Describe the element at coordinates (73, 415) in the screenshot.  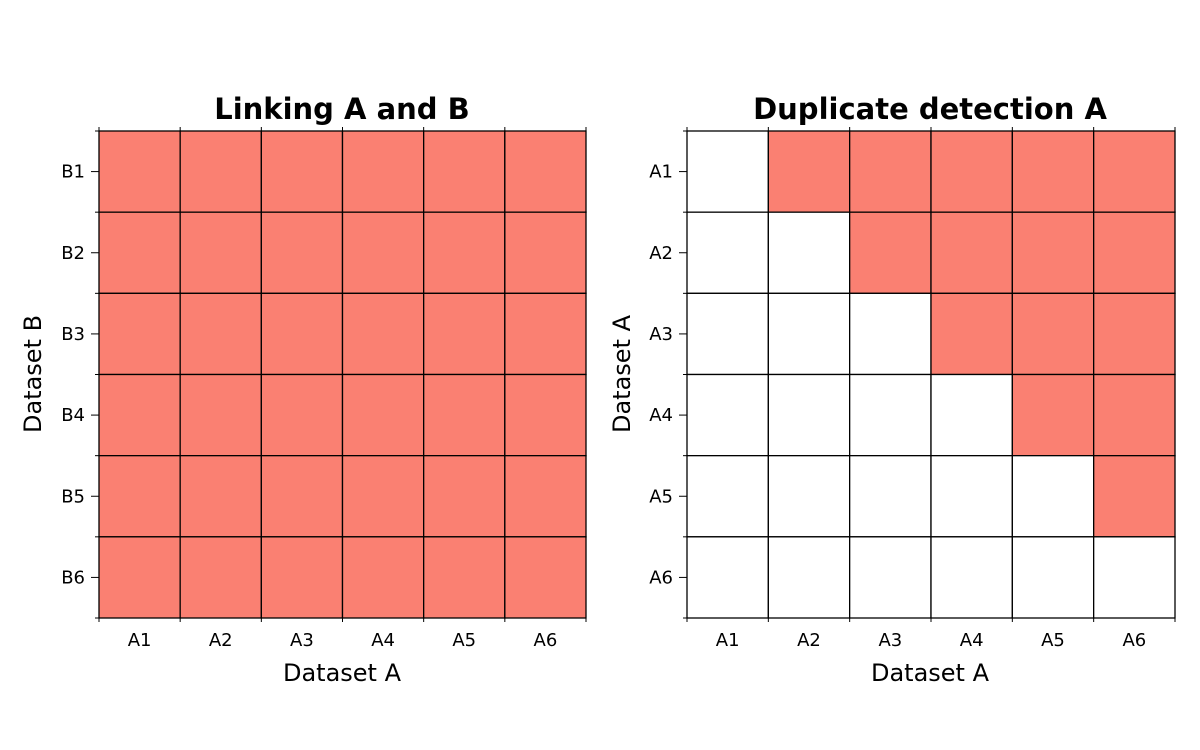
I see `y-tick-label: B4` at that location.